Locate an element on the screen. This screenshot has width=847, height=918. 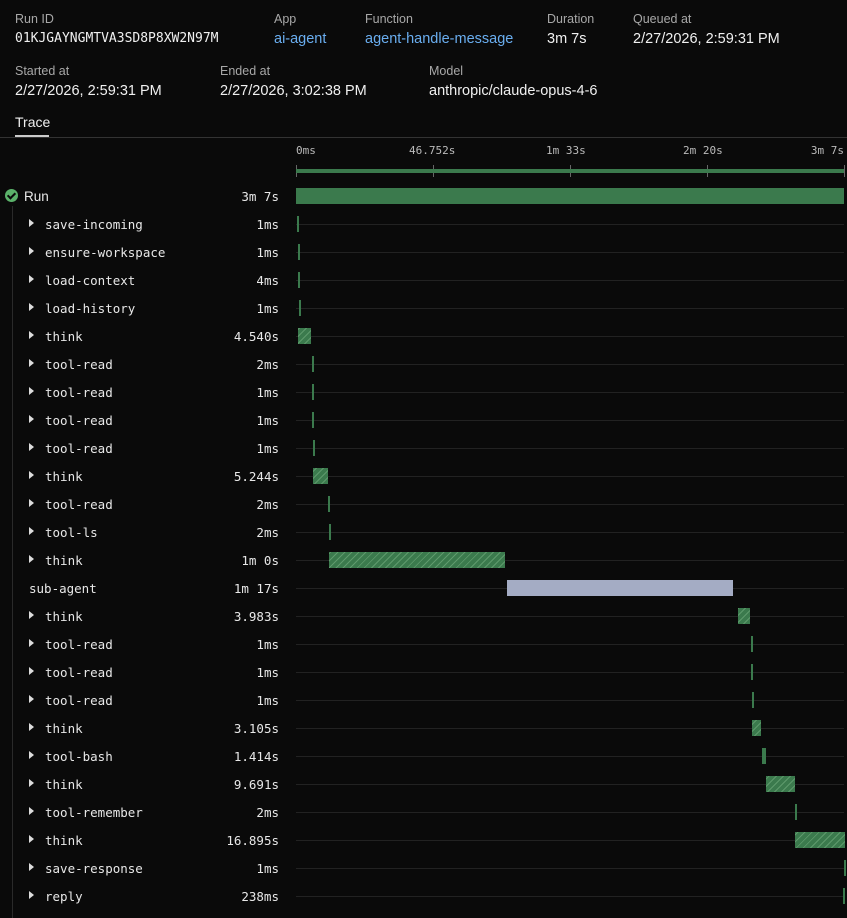
trace-row: save-response 1ms is located at coordinates (423, 868).